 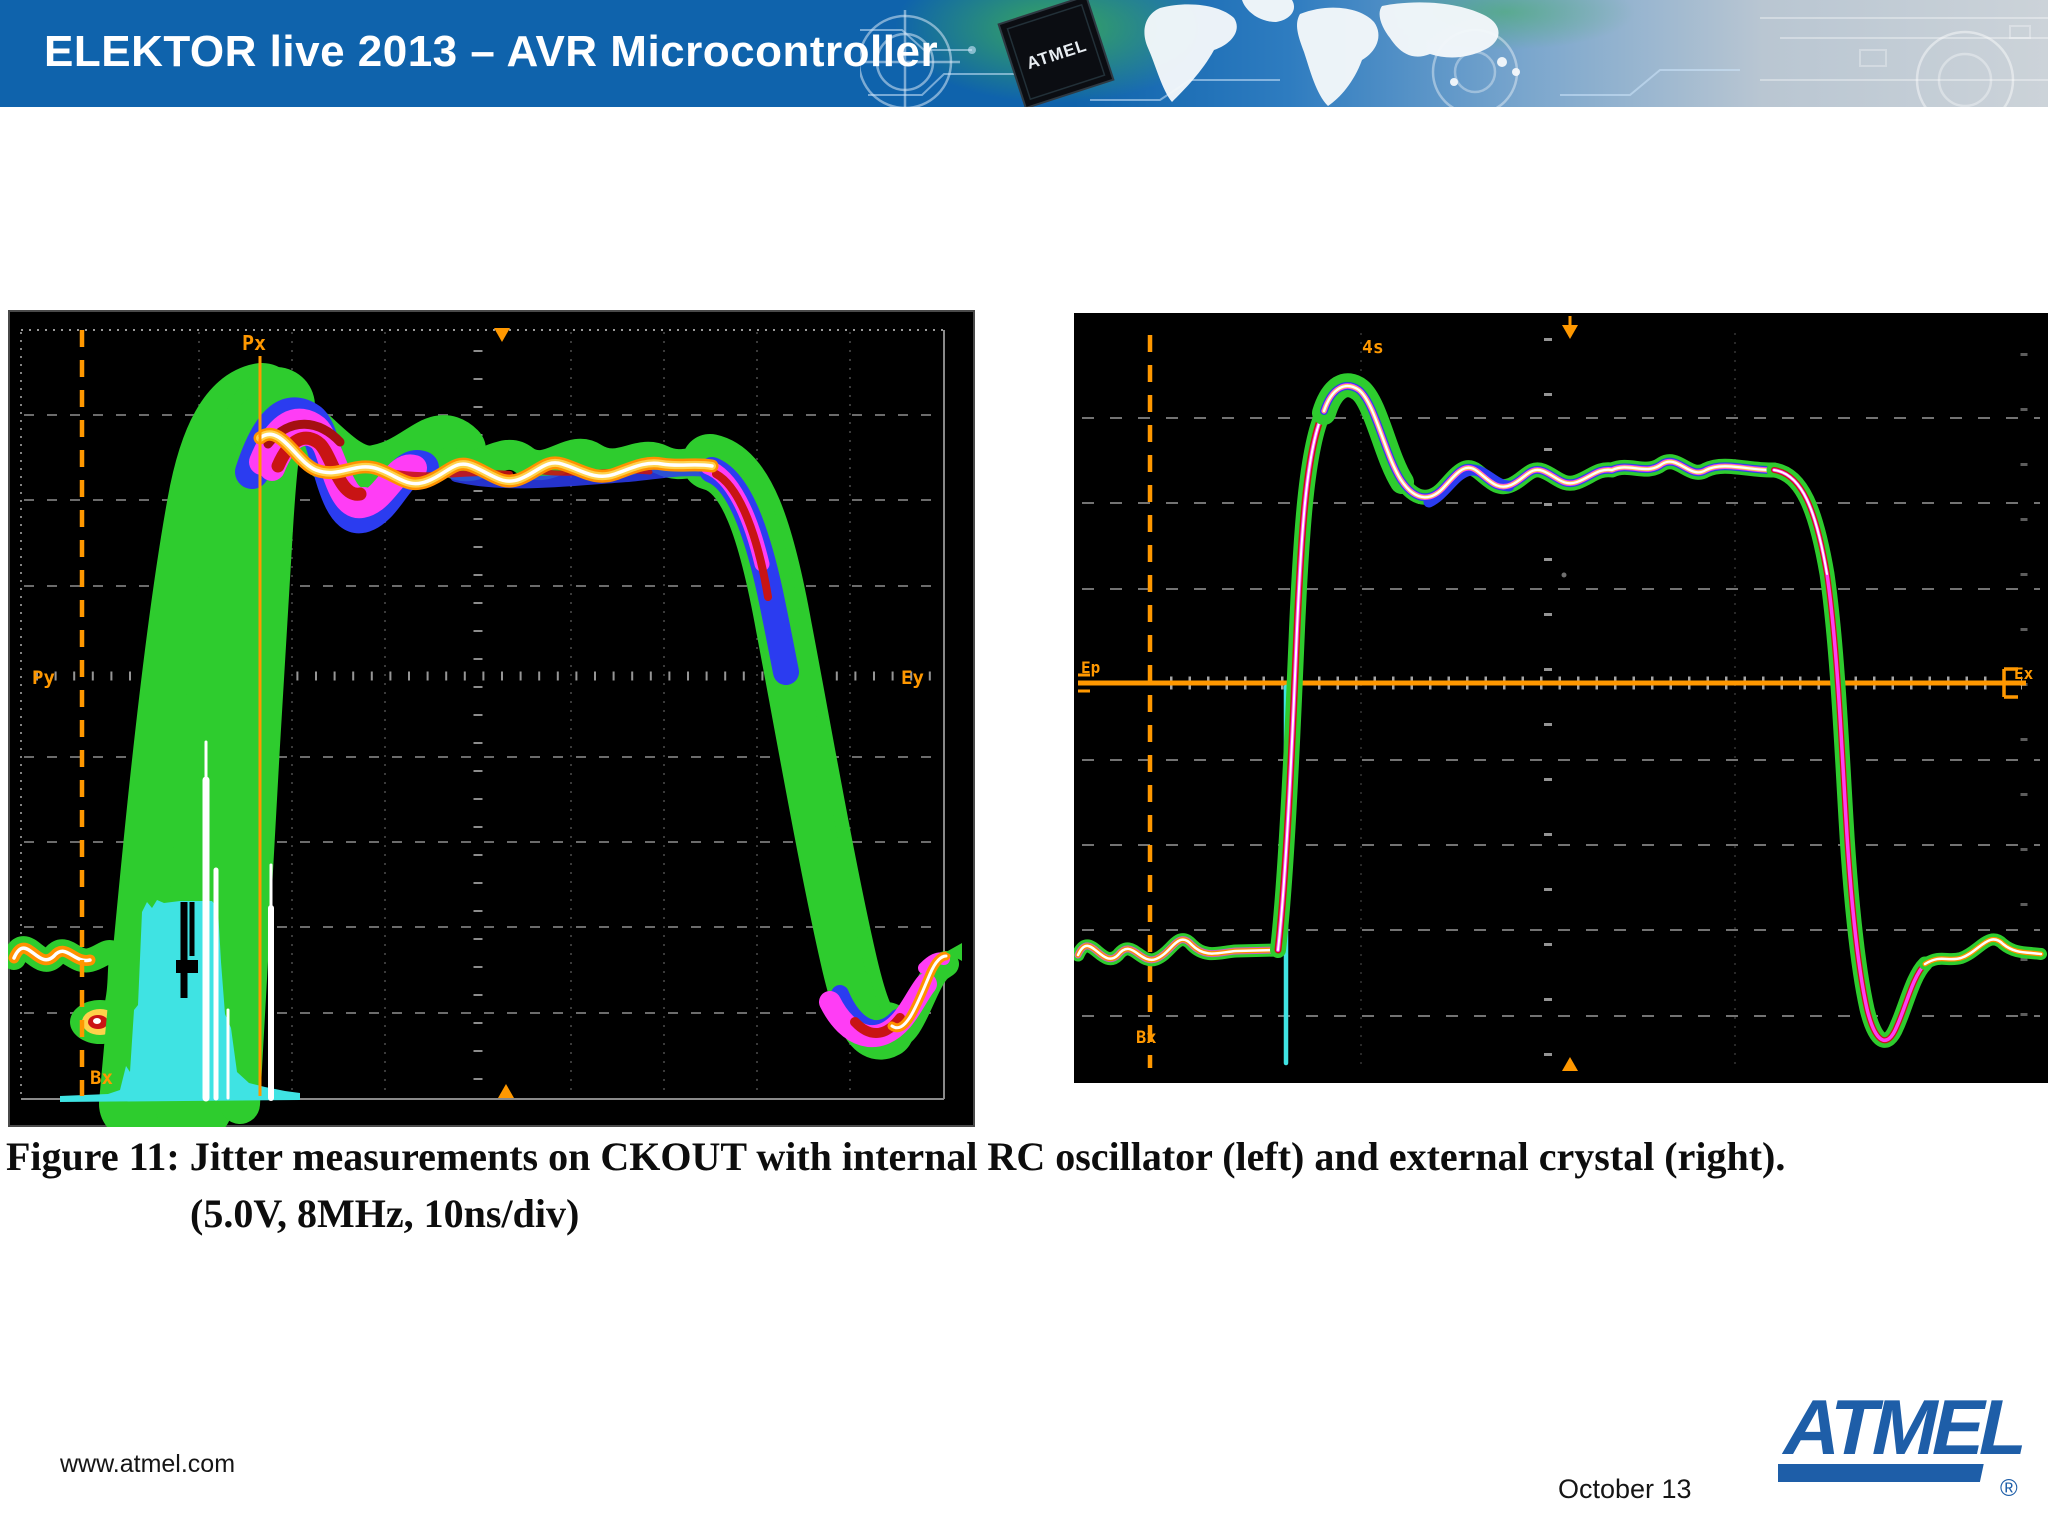 What do you see at coordinates (1900, 1427) in the screenshot?
I see `atmel-logo-text: ATMEL` at bounding box center [1900, 1427].